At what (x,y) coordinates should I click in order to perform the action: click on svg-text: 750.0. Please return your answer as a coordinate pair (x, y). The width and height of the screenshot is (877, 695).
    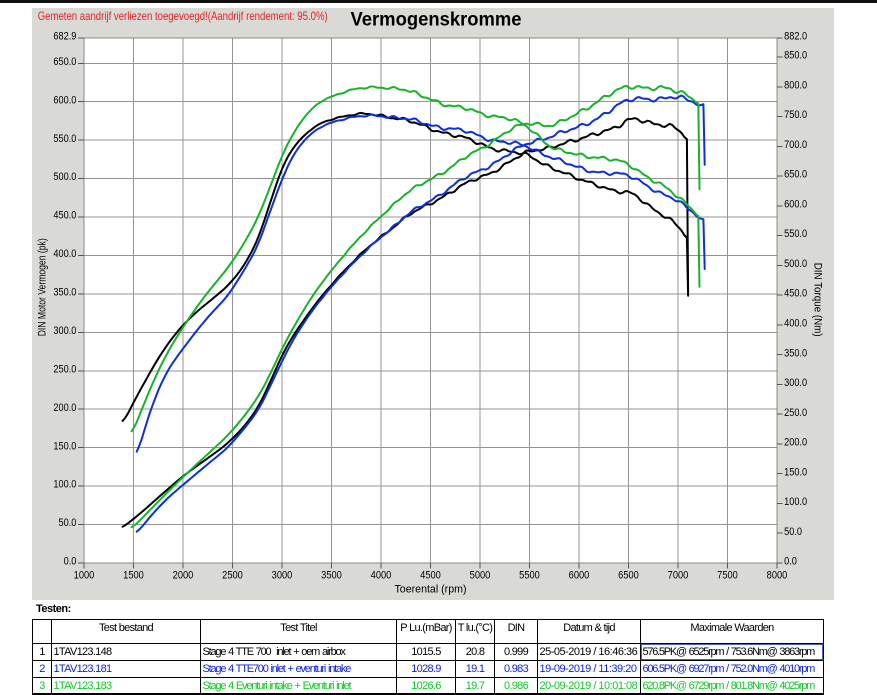
    Looking at the image, I should click on (795, 115).